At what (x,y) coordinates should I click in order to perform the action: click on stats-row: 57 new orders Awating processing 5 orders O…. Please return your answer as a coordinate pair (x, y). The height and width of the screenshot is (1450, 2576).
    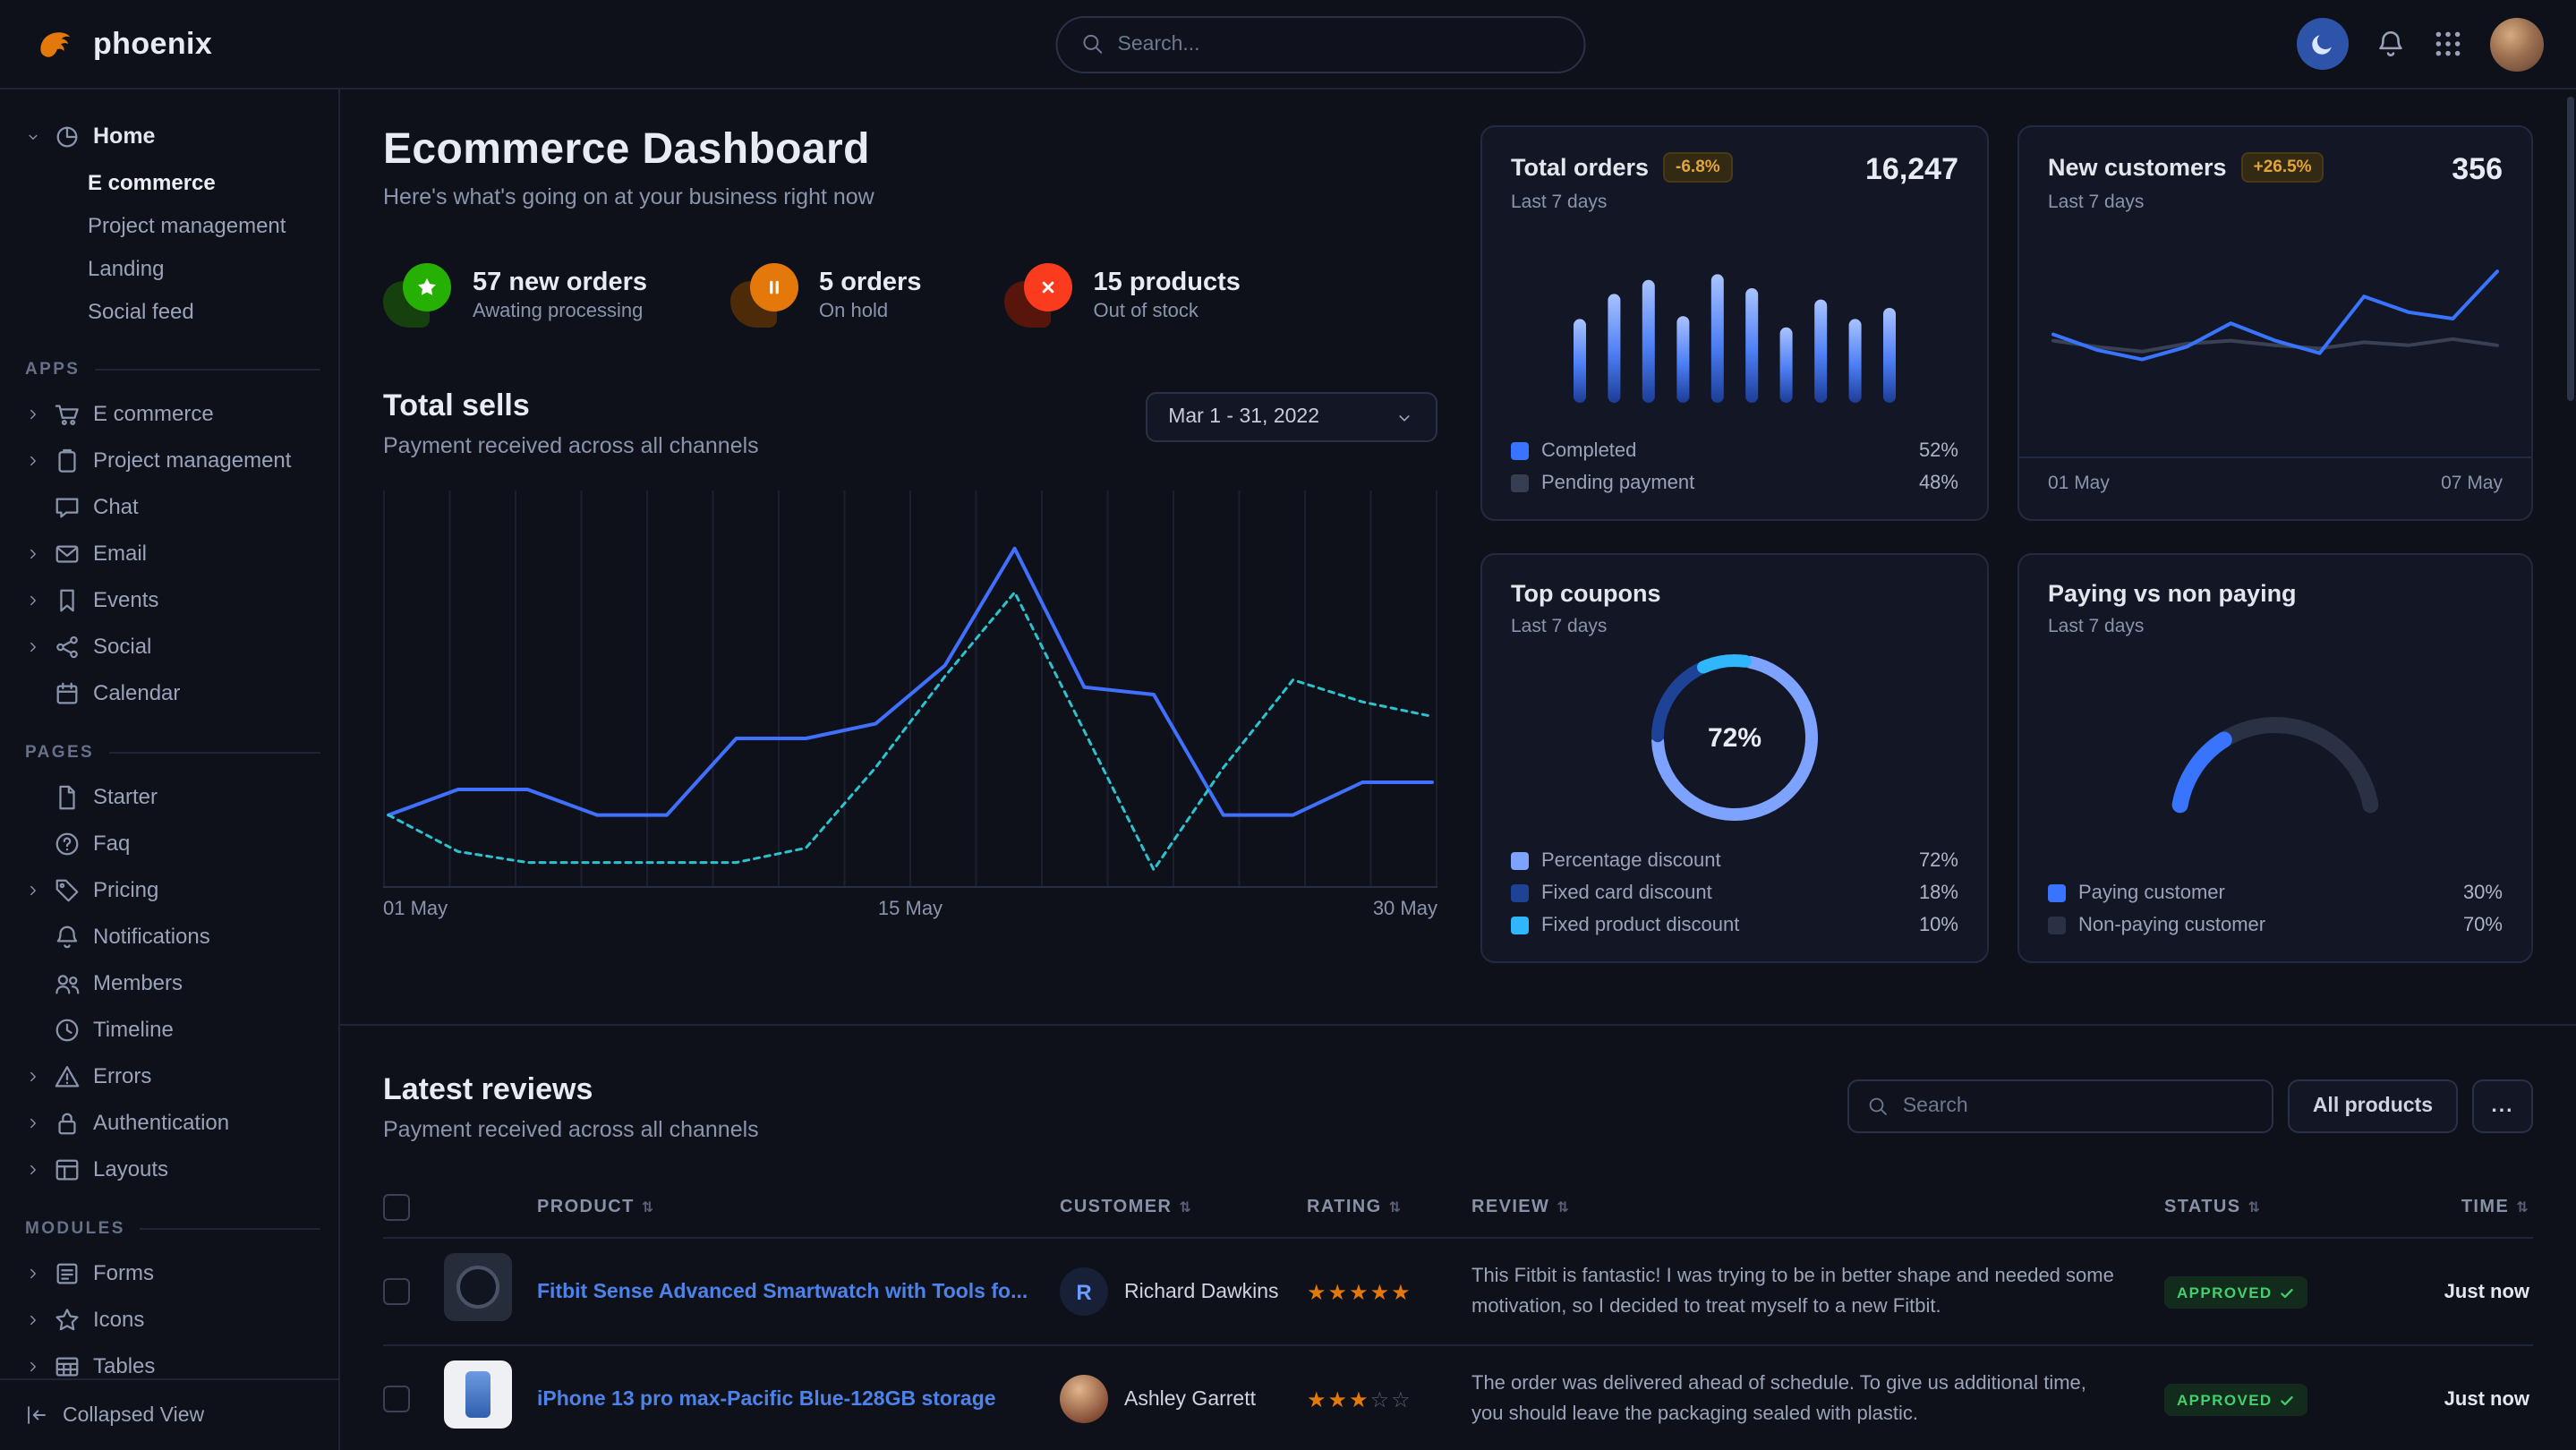
    Looking at the image, I should click on (910, 295).